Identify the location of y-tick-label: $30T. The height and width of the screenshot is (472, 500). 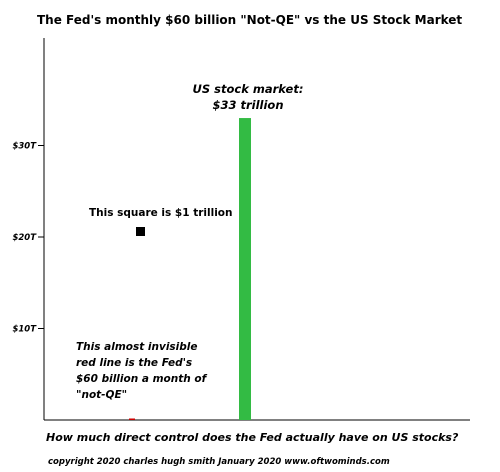
(24, 147).